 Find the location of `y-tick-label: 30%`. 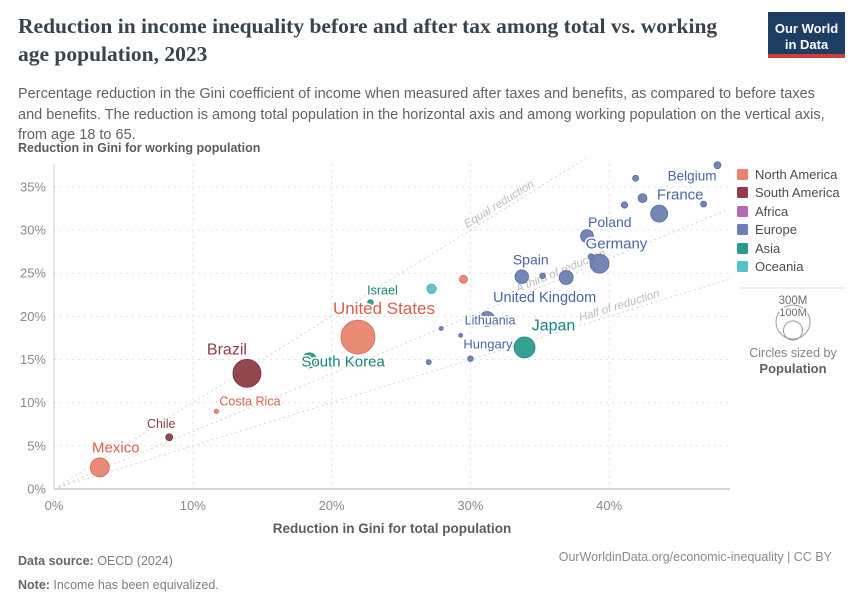

y-tick-label: 30% is located at coordinates (33, 230).